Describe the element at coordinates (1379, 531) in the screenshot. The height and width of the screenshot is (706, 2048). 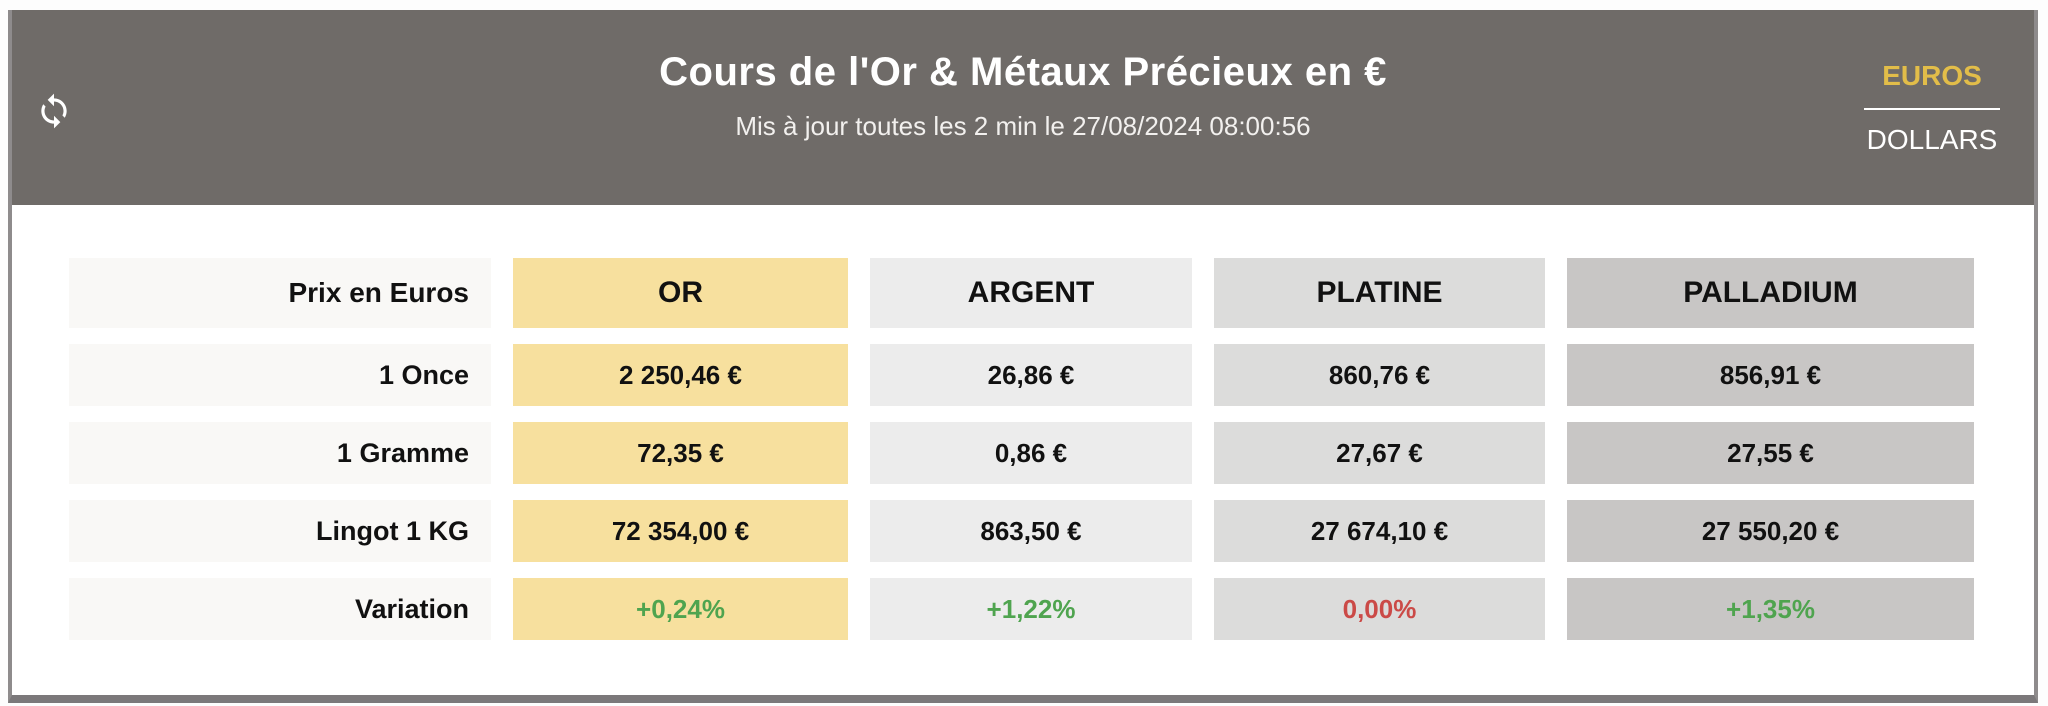
I see `cell-platine-lingot-1-kg: 27 674,10 €` at that location.